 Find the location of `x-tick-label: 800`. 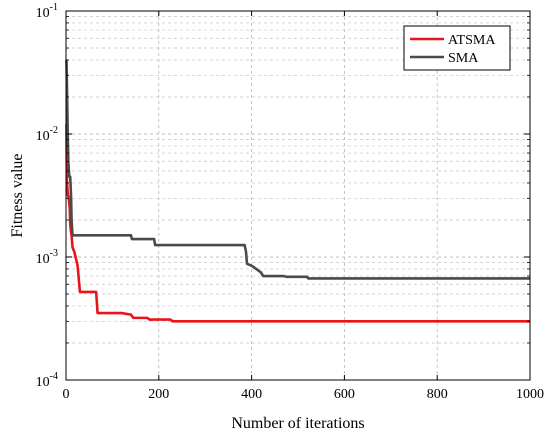

x-tick-label: 800 is located at coordinates (437, 394).